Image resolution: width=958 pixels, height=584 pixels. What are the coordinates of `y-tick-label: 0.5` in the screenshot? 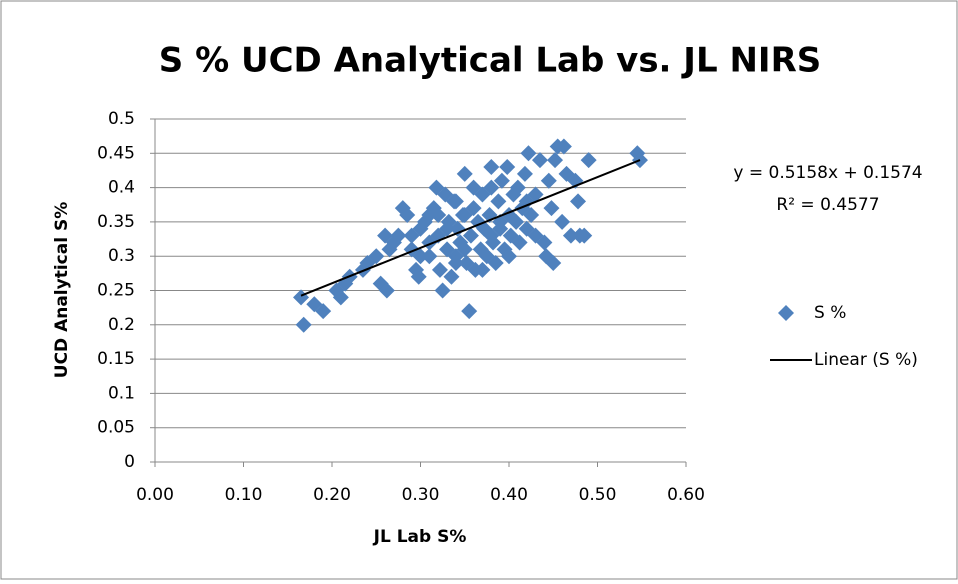 It's located at (121, 119).